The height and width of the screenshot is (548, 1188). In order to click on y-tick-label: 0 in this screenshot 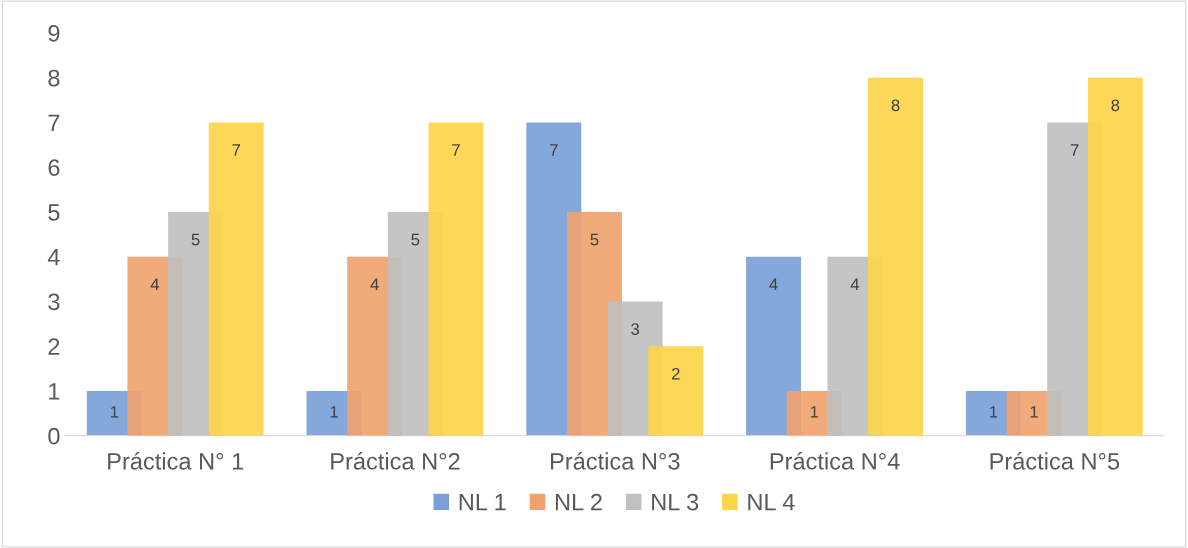, I will do `click(54, 436)`.